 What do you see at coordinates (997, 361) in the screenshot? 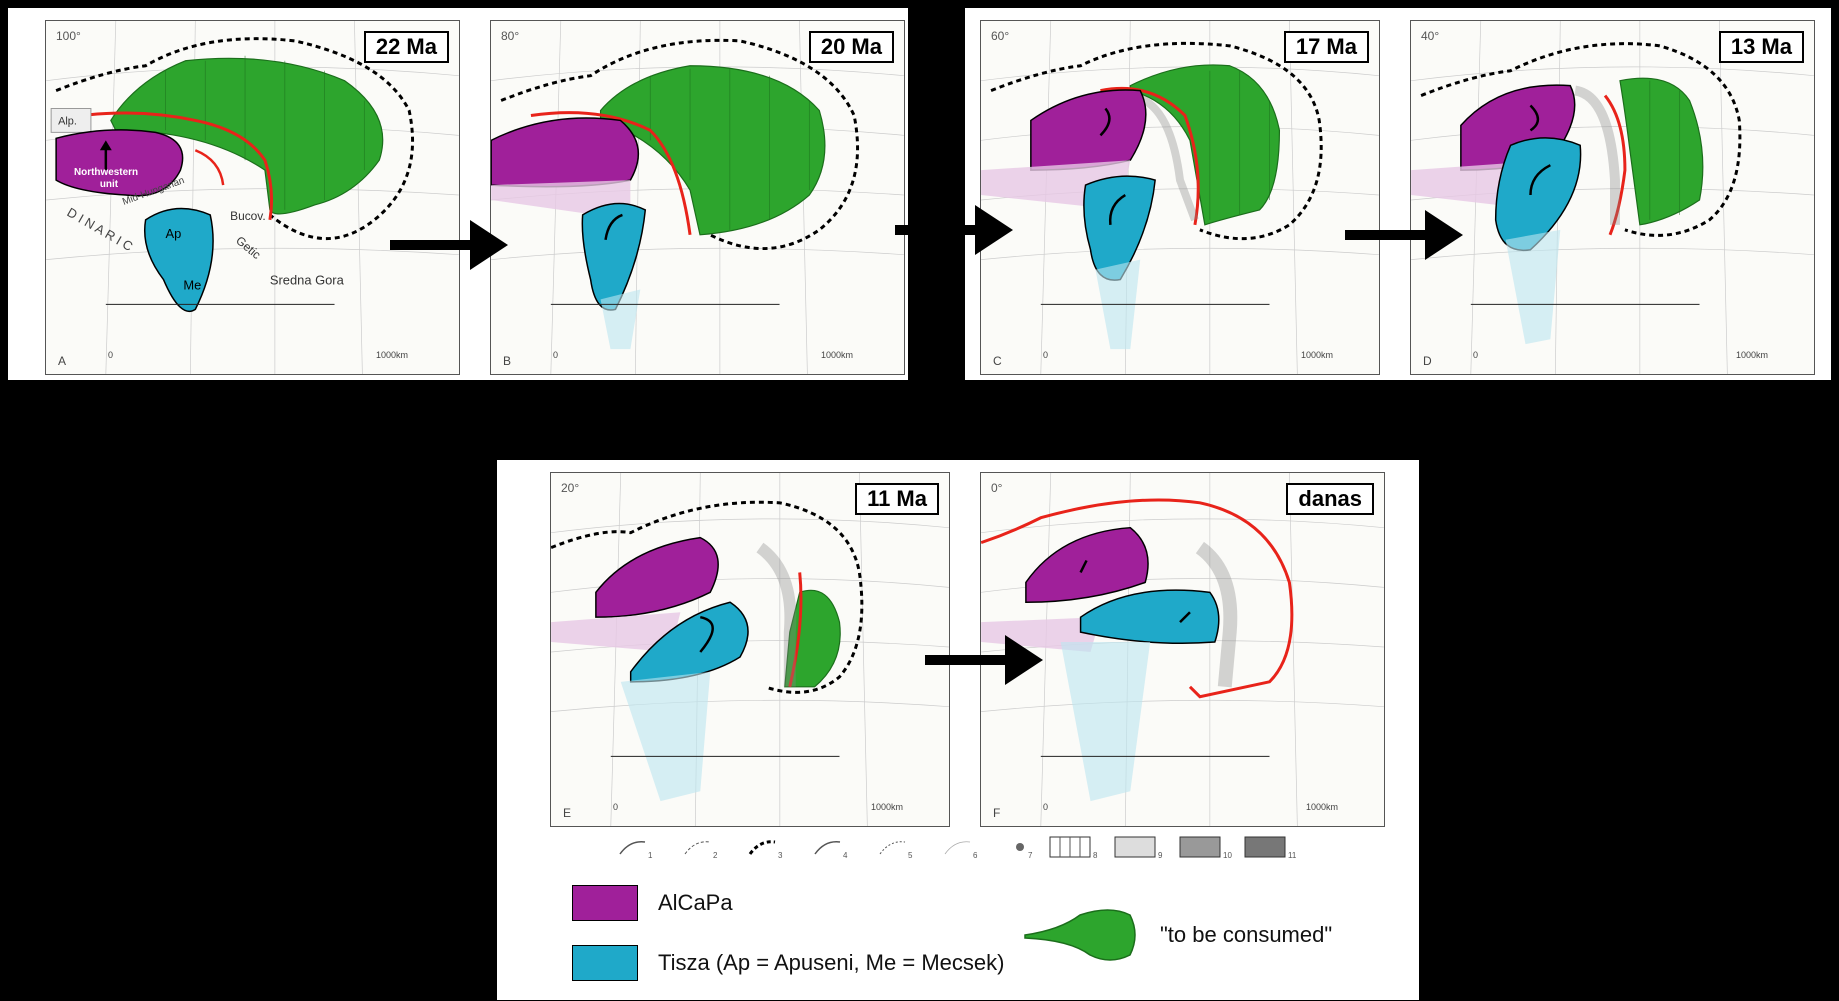
I see `panel-letter: C` at bounding box center [997, 361].